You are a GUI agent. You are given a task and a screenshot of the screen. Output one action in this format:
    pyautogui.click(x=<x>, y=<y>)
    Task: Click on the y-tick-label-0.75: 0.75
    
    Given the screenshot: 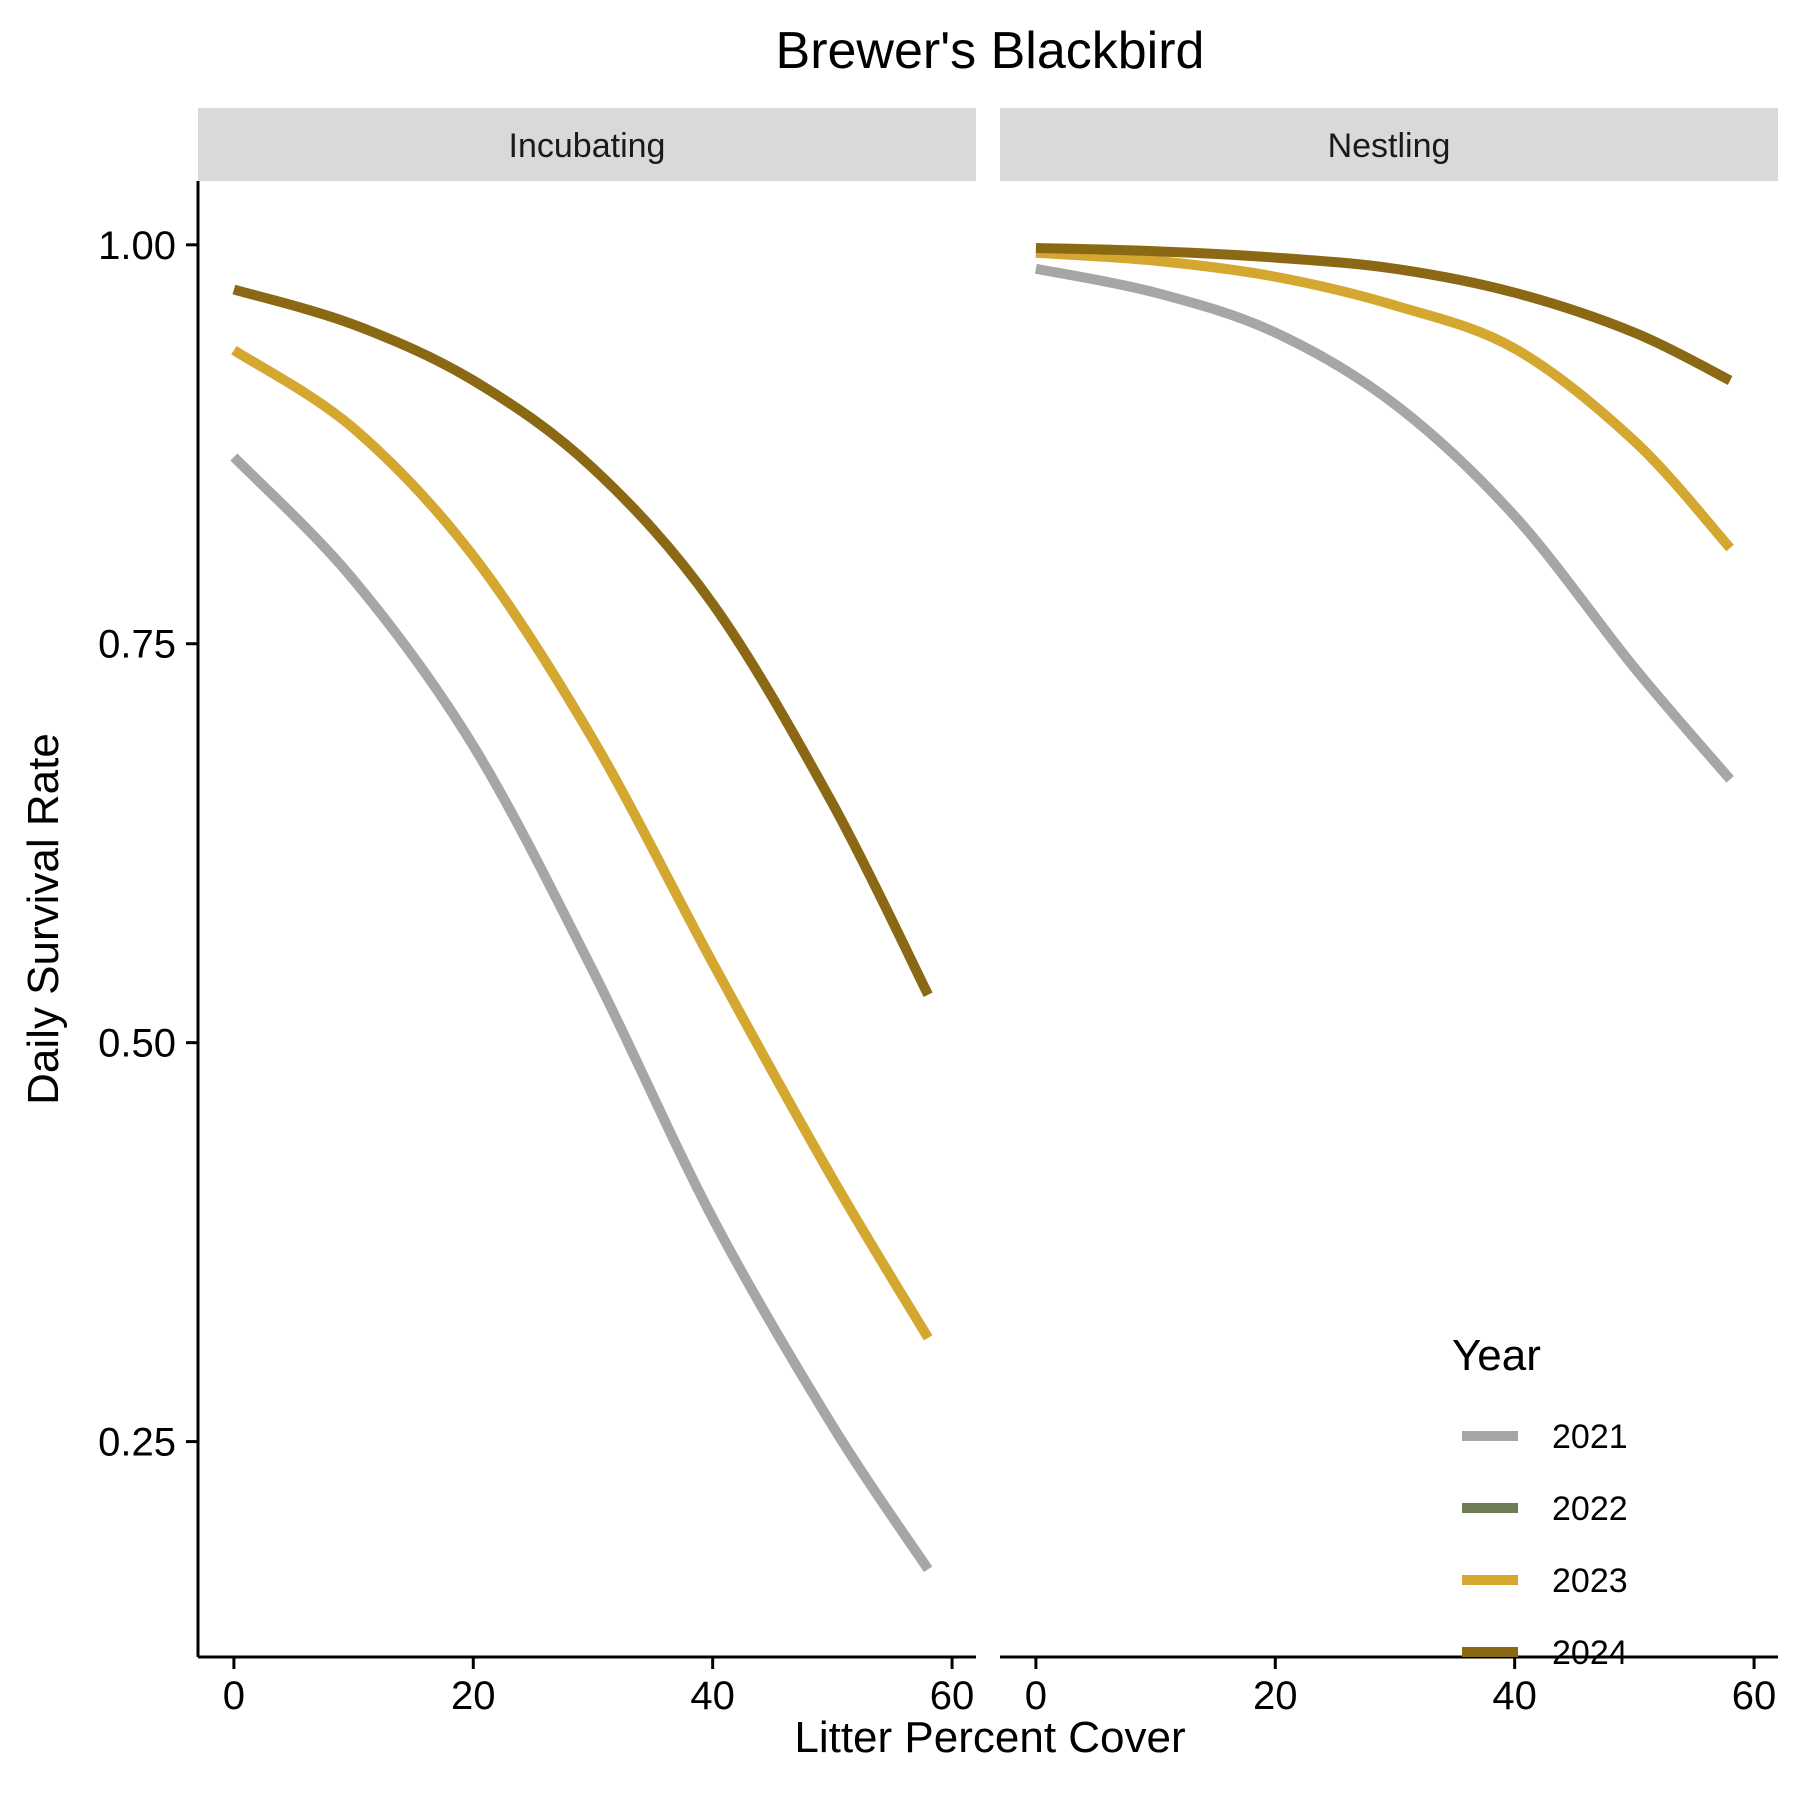 What is the action you would take?
    pyautogui.click(x=137, y=645)
    